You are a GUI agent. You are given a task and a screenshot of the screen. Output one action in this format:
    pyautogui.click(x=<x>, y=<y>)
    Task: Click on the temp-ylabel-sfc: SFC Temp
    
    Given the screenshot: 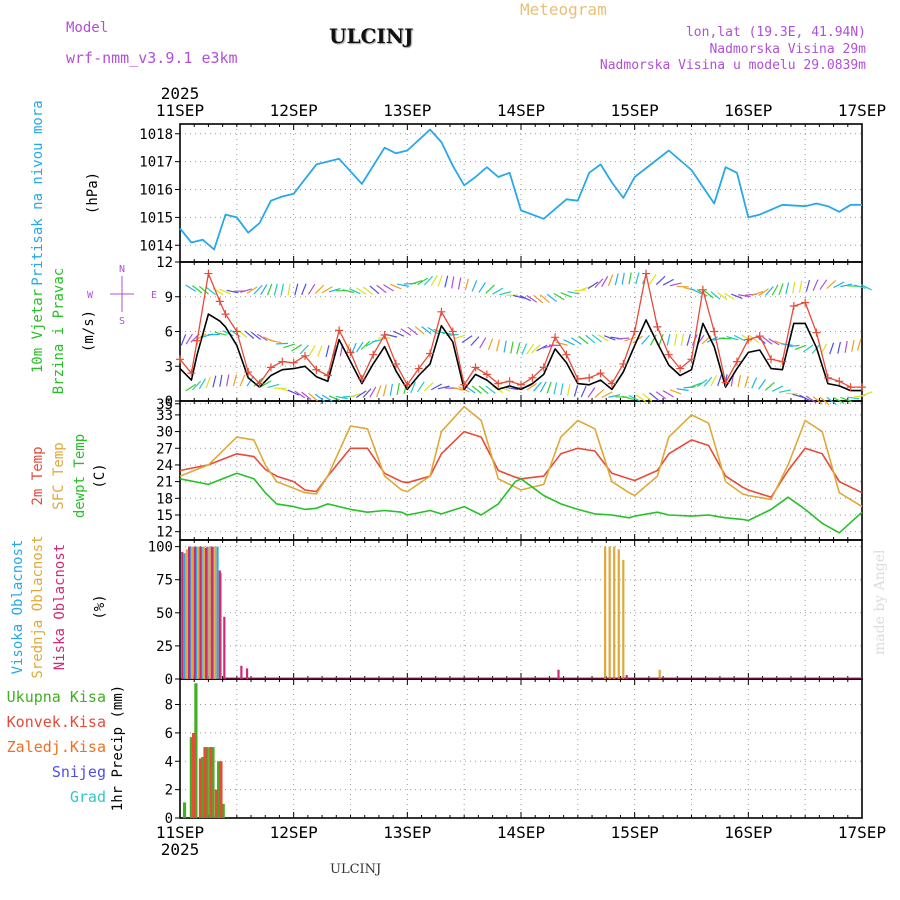 What is the action you would take?
    pyautogui.click(x=59, y=475)
    